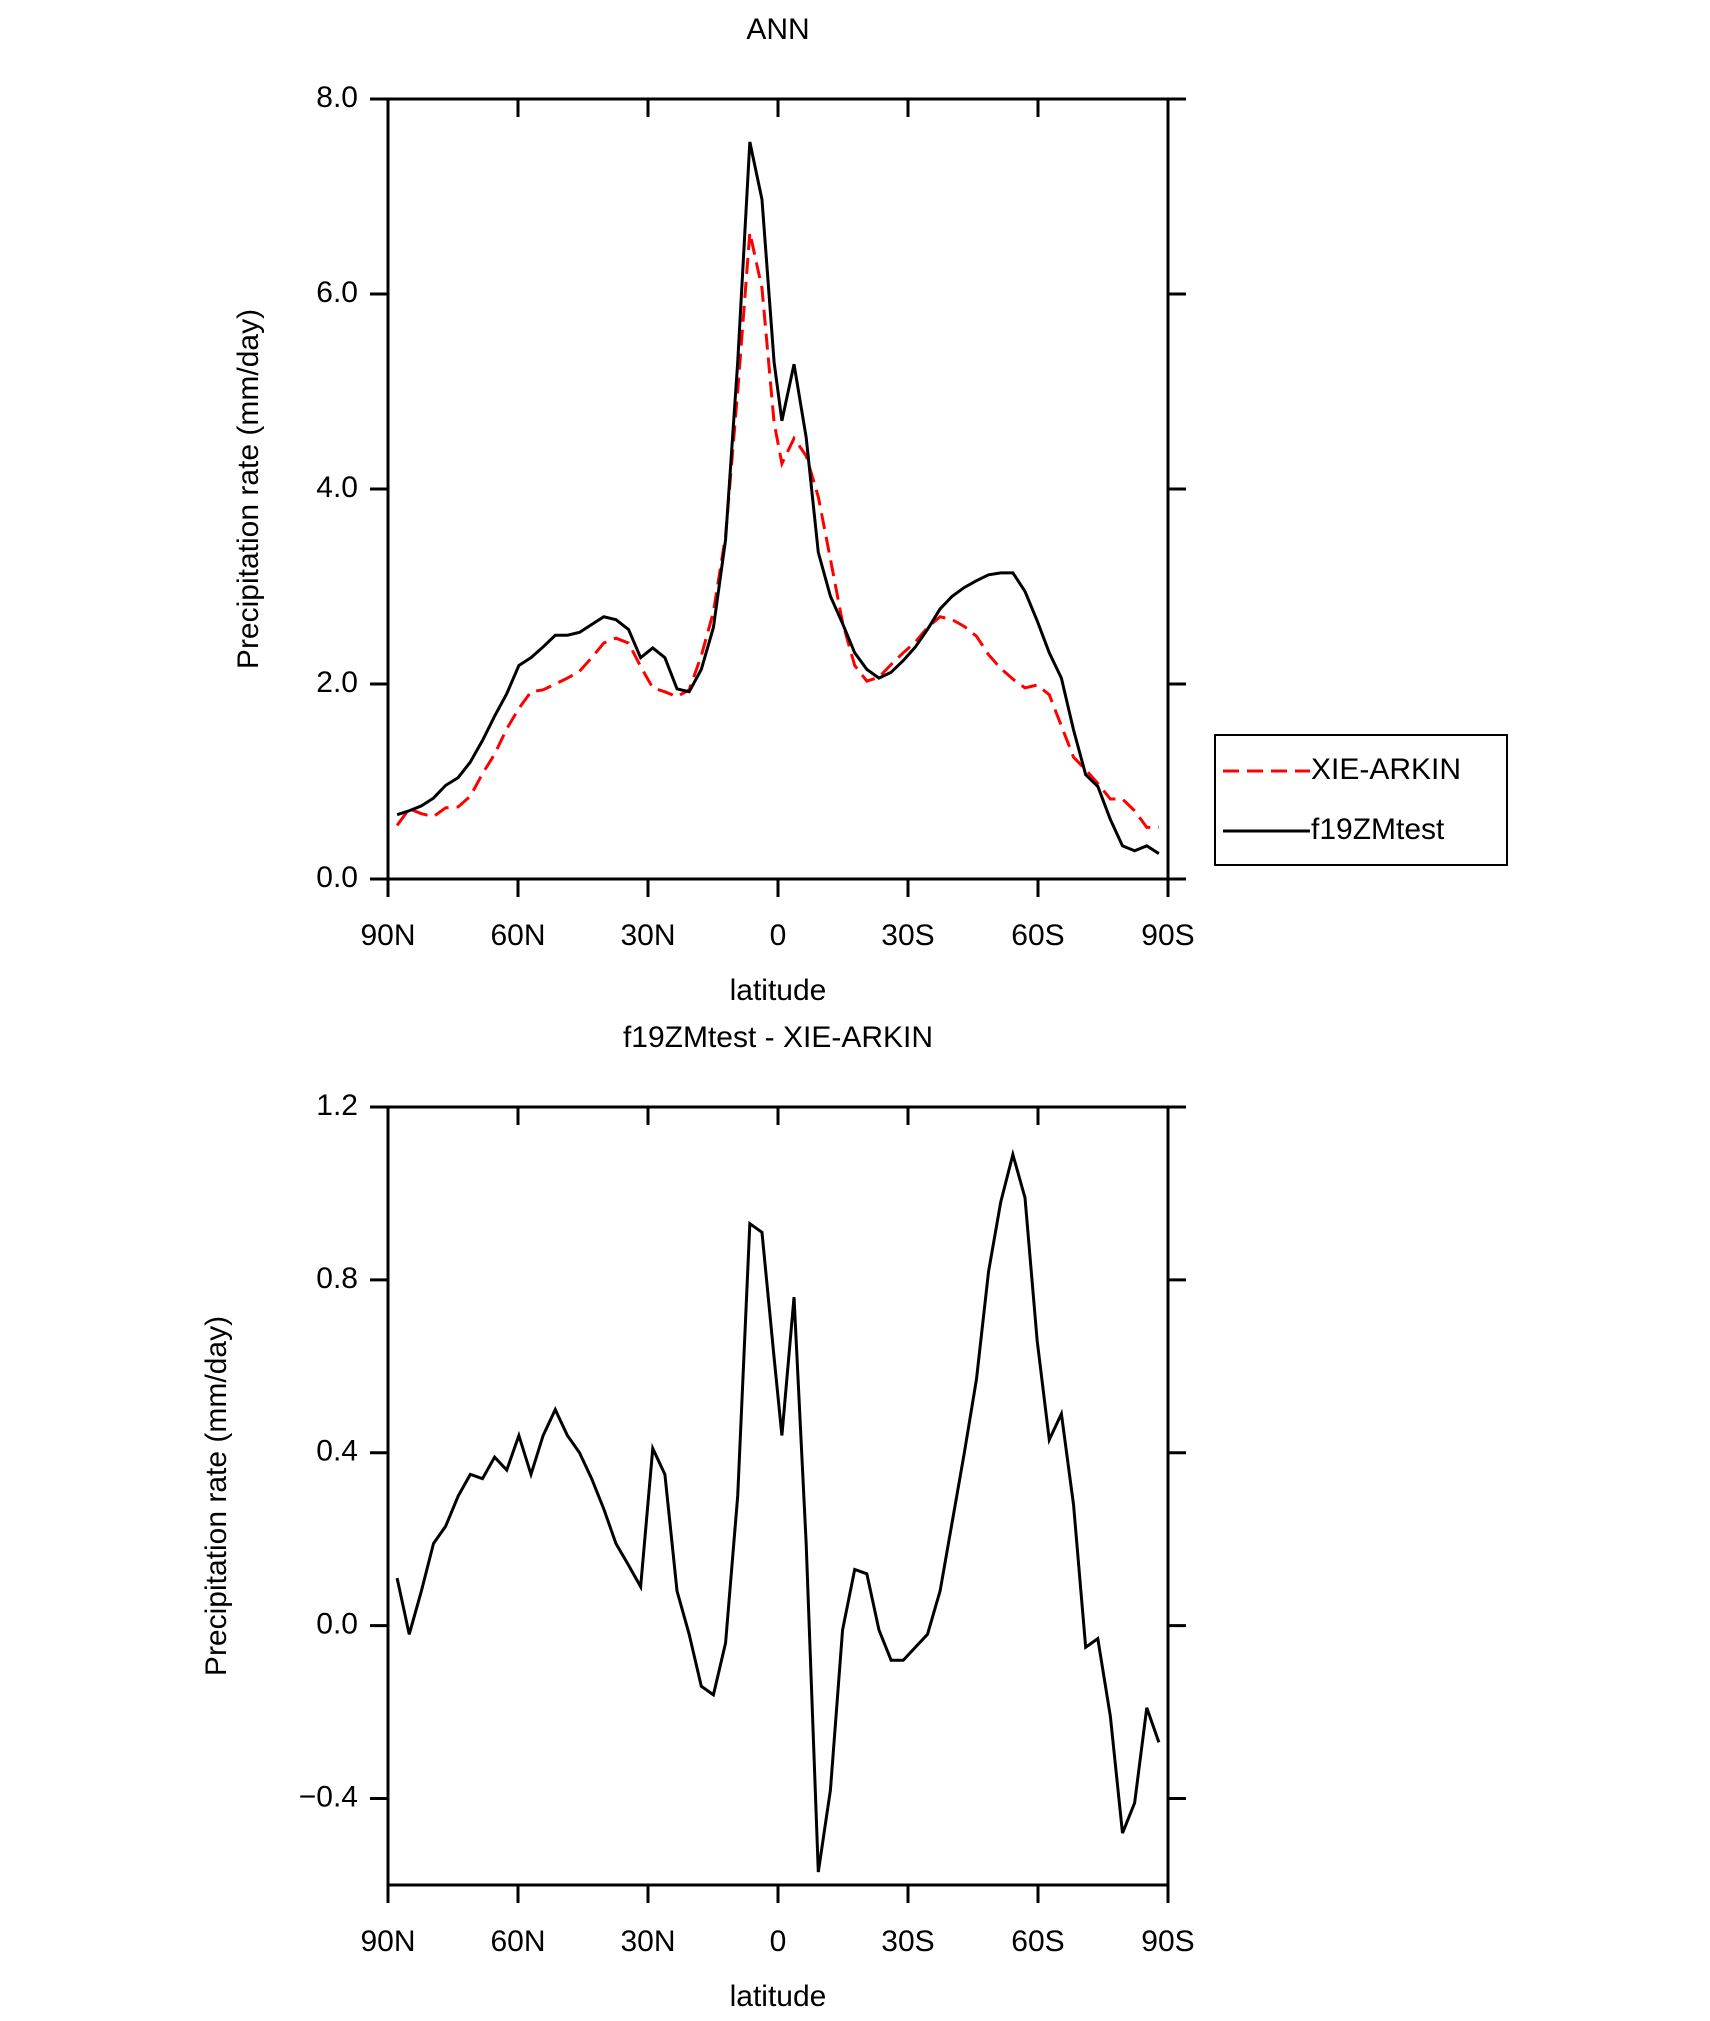  What do you see at coordinates (337, 1105) in the screenshot?
I see `y-tick-label: 1.2` at bounding box center [337, 1105].